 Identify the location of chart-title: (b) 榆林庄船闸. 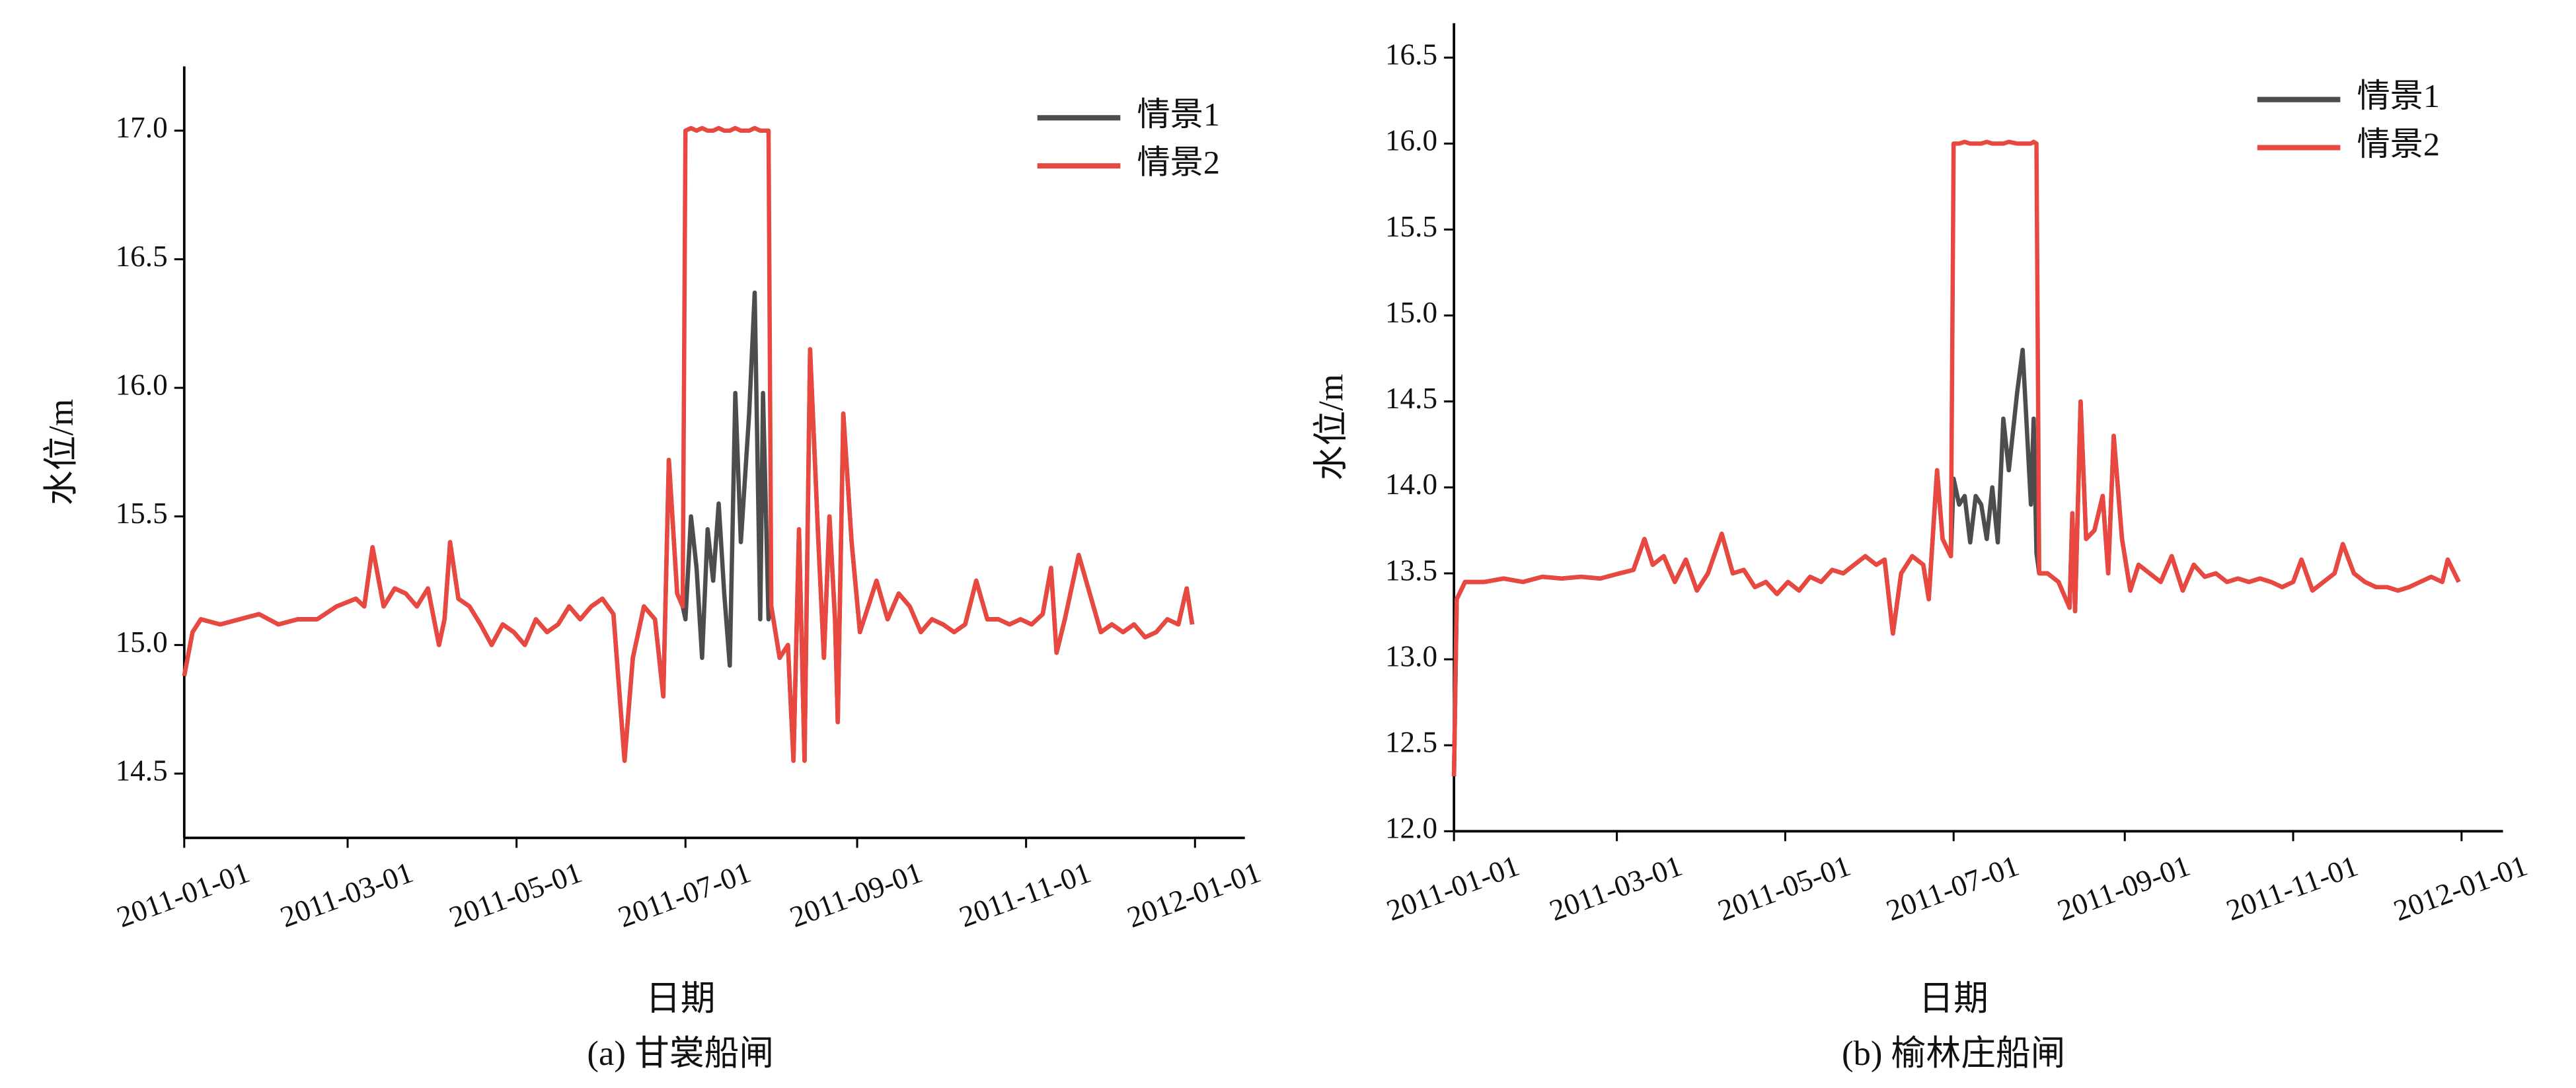
(1954, 1053).